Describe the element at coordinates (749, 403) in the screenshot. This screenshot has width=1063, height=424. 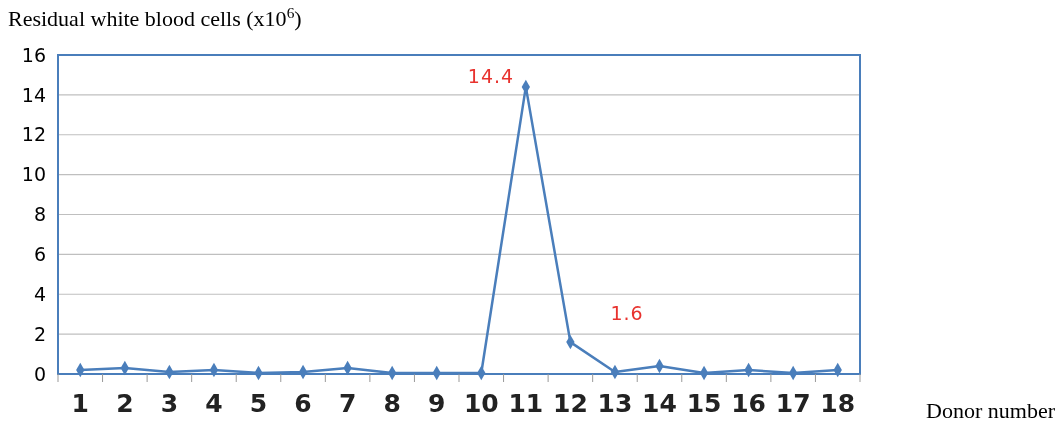
I see `x-tick-label: 16` at that location.